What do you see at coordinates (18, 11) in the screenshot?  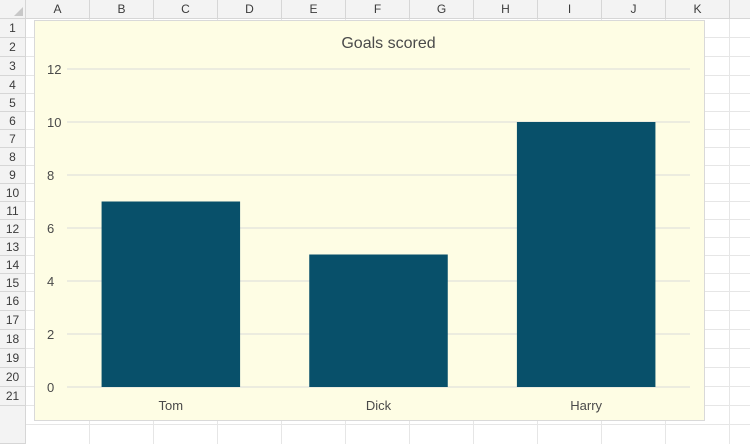 I see `select-all-triangle-icon` at bounding box center [18, 11].